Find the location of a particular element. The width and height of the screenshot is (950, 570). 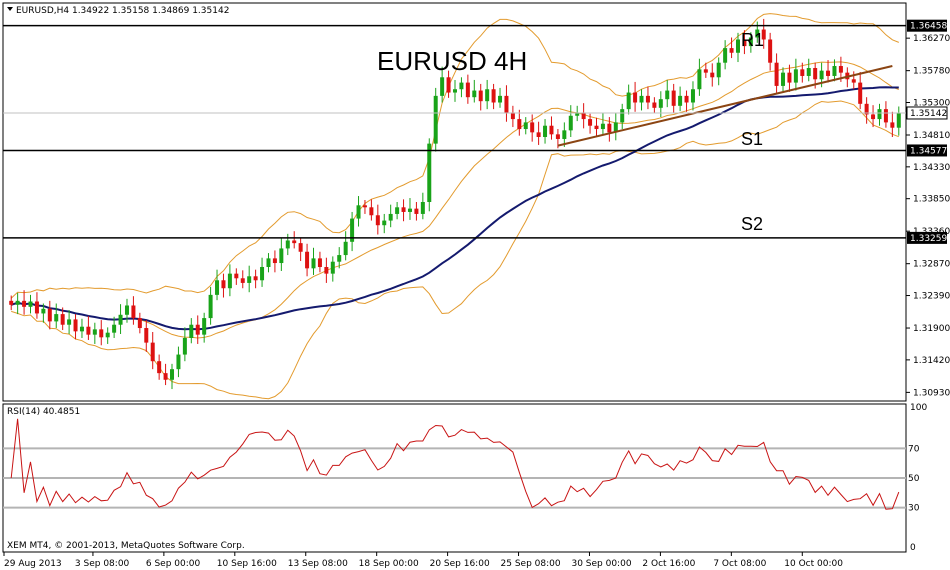

r1-label: R1 is located at coordinates (752, 40).